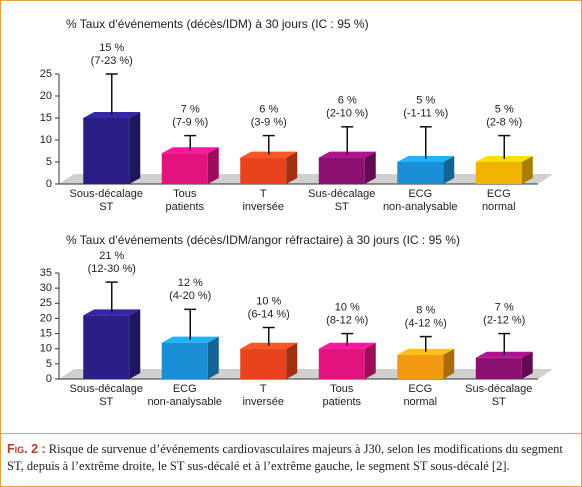  What do you see at coordinates (425, 114) in the screenshot?
I see `interval-label: (-1-11 %)` at bounding box center [425, 114].